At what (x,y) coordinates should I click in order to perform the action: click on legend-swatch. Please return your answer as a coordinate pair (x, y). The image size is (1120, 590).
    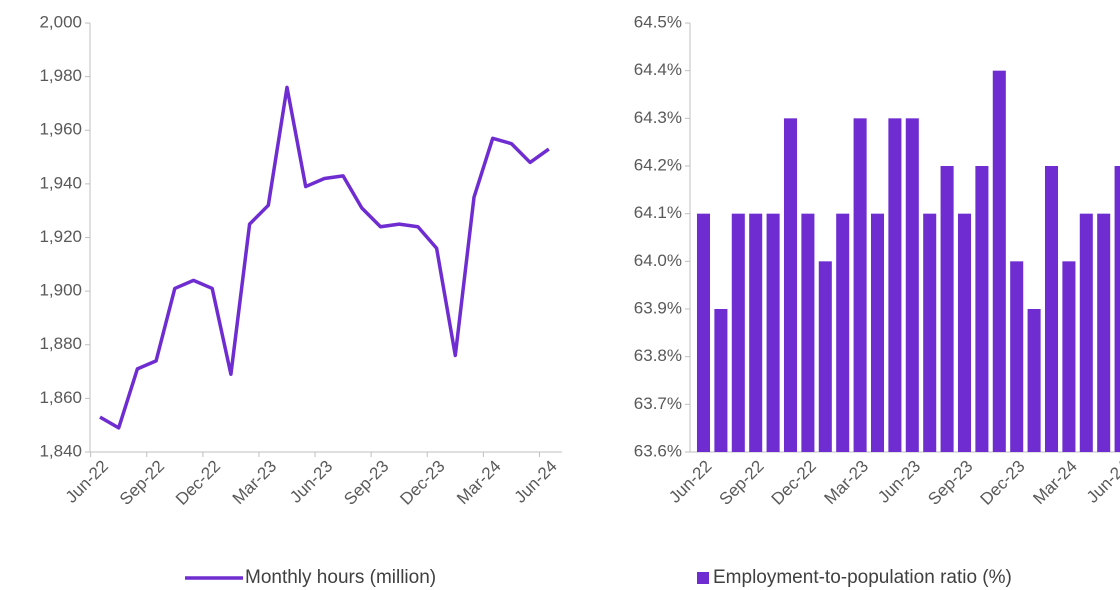
    Looking at the image, I should click on (703, 578).